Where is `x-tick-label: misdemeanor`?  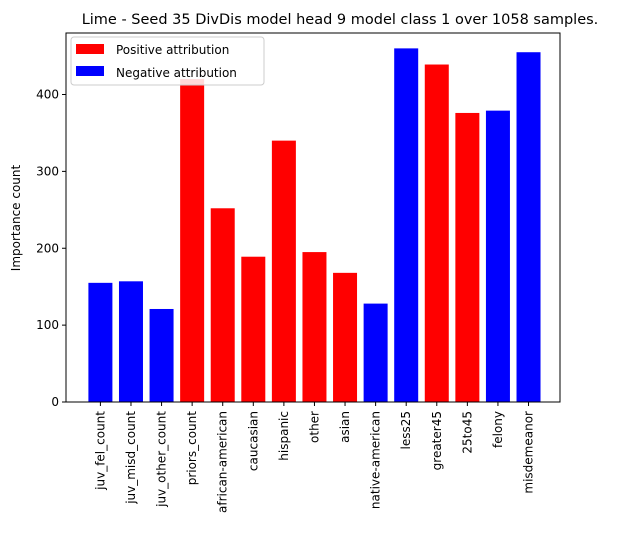
x-tick-label: misdemeanor is located at coordinates (529, 452).